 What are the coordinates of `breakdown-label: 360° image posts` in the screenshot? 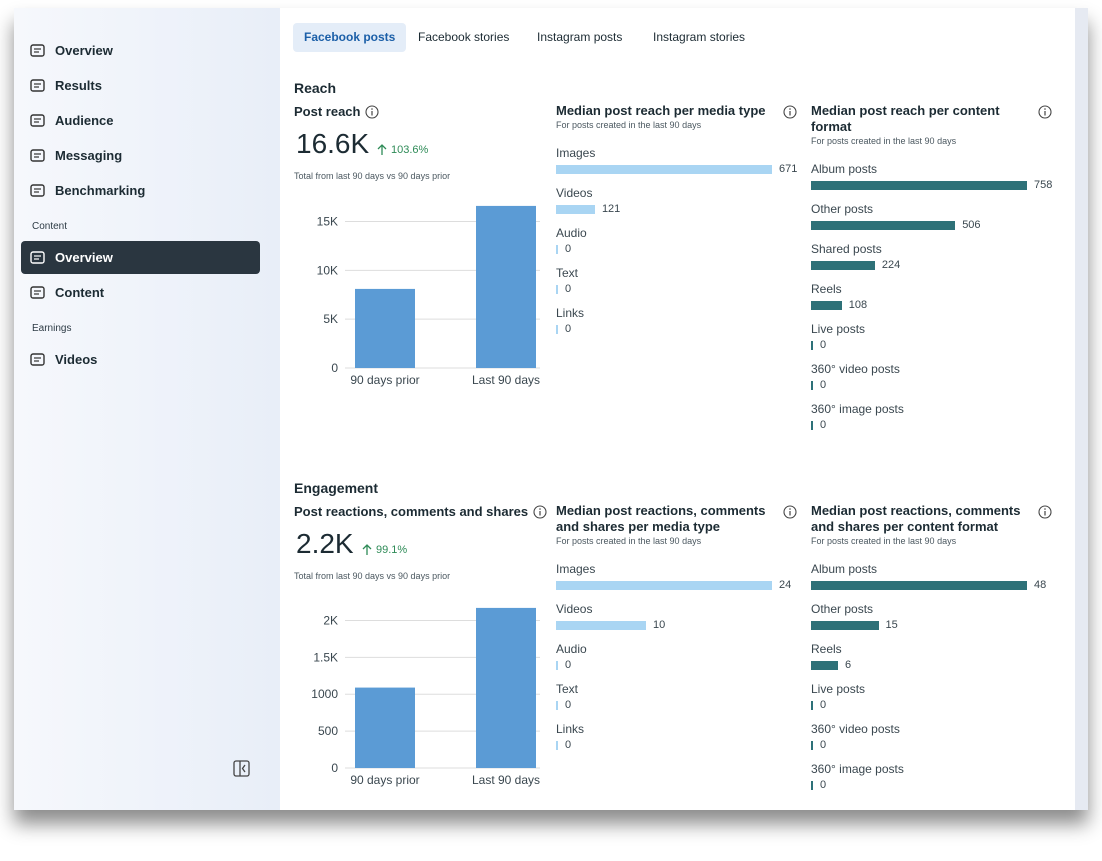 It's located at (857, 769).